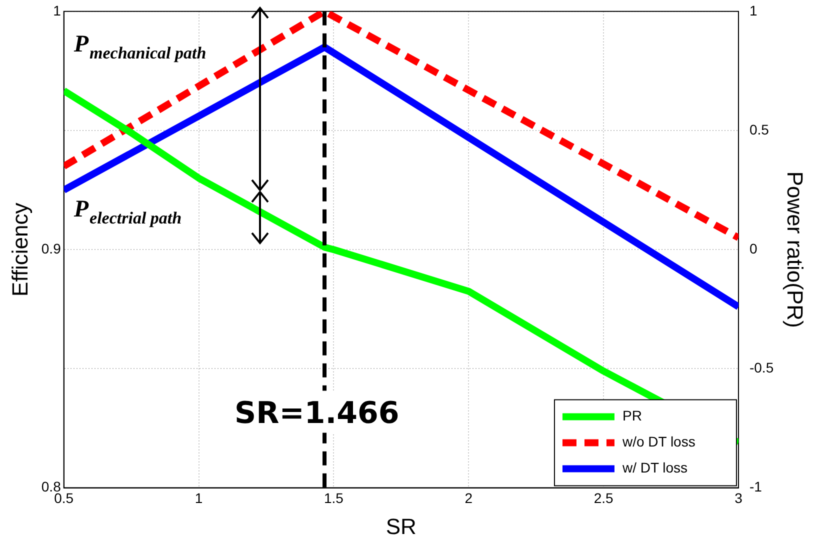 The image size is (815, 547). I want to click on ref-line-label: SR=1.466, so click(317, 413).